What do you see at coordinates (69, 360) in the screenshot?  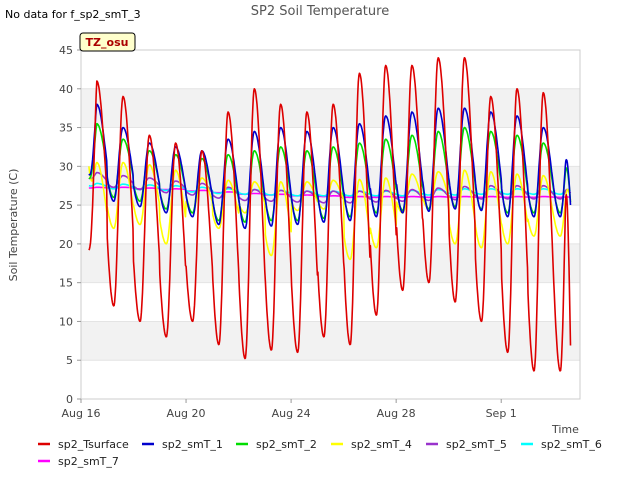 I see `y-tick-label: 5` at bounding box center [69, 360].